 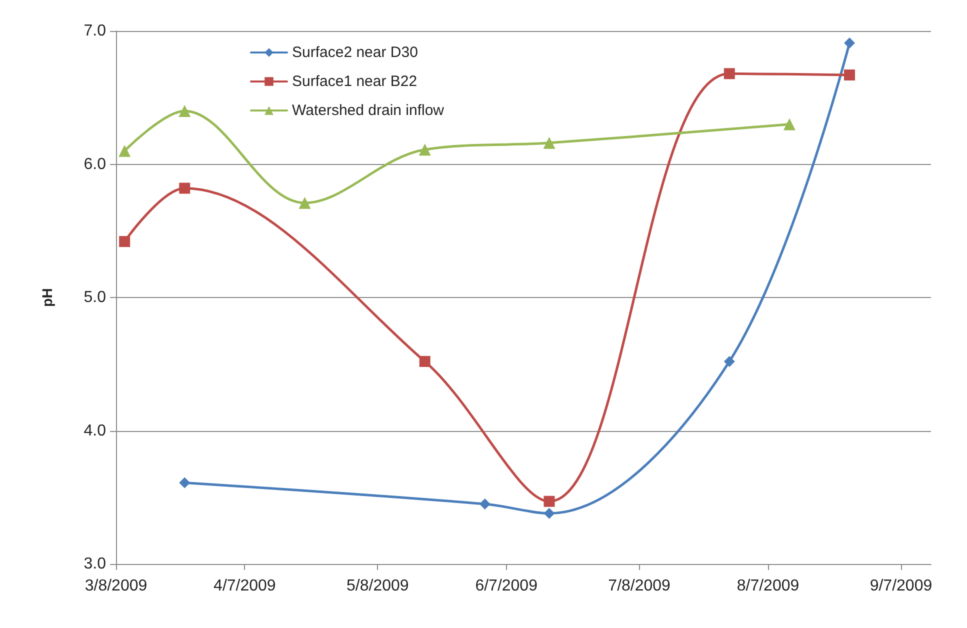 I want to click on x-tick-label: 4/7/2009, so click(x=245, y=586).